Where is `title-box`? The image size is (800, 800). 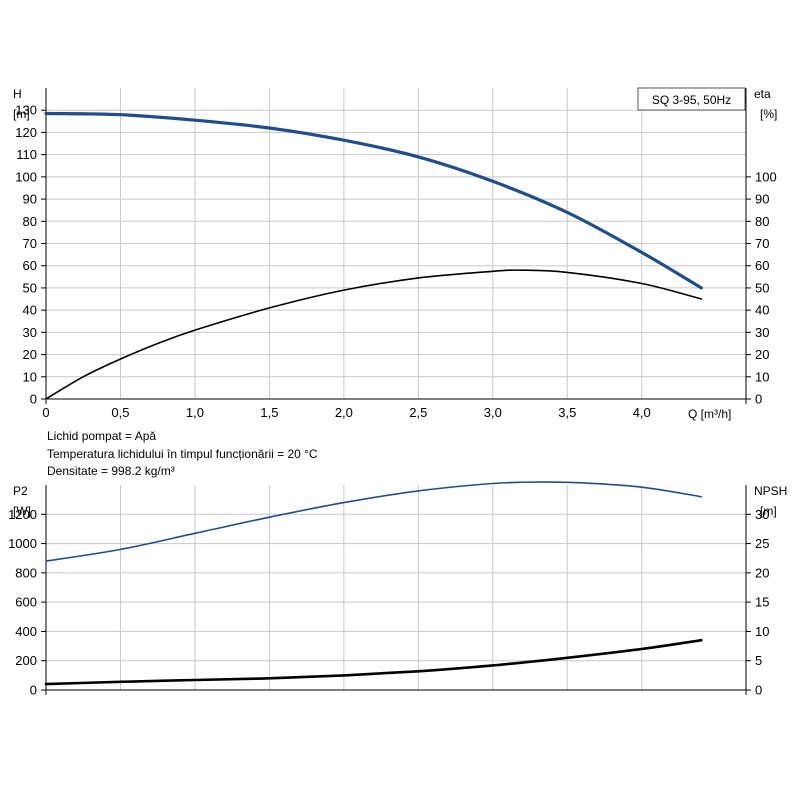
title-box is located at coordinates (691, 99).